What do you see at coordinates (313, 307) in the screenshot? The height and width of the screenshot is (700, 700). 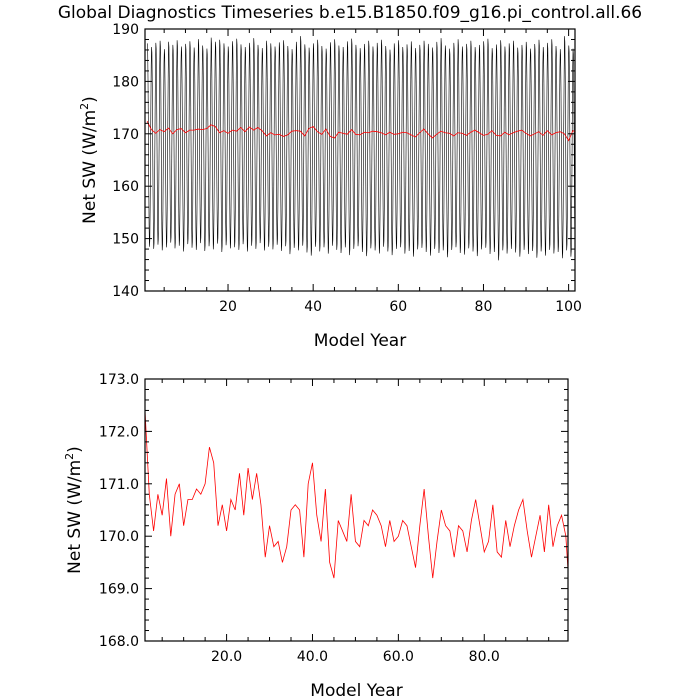 I see `x-tick-label: 40` at bounding box center [313, 307].